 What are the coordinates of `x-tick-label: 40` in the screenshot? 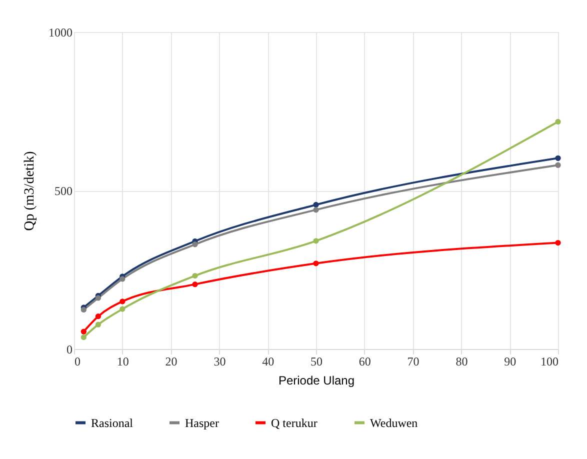 It's located at (268, 361).